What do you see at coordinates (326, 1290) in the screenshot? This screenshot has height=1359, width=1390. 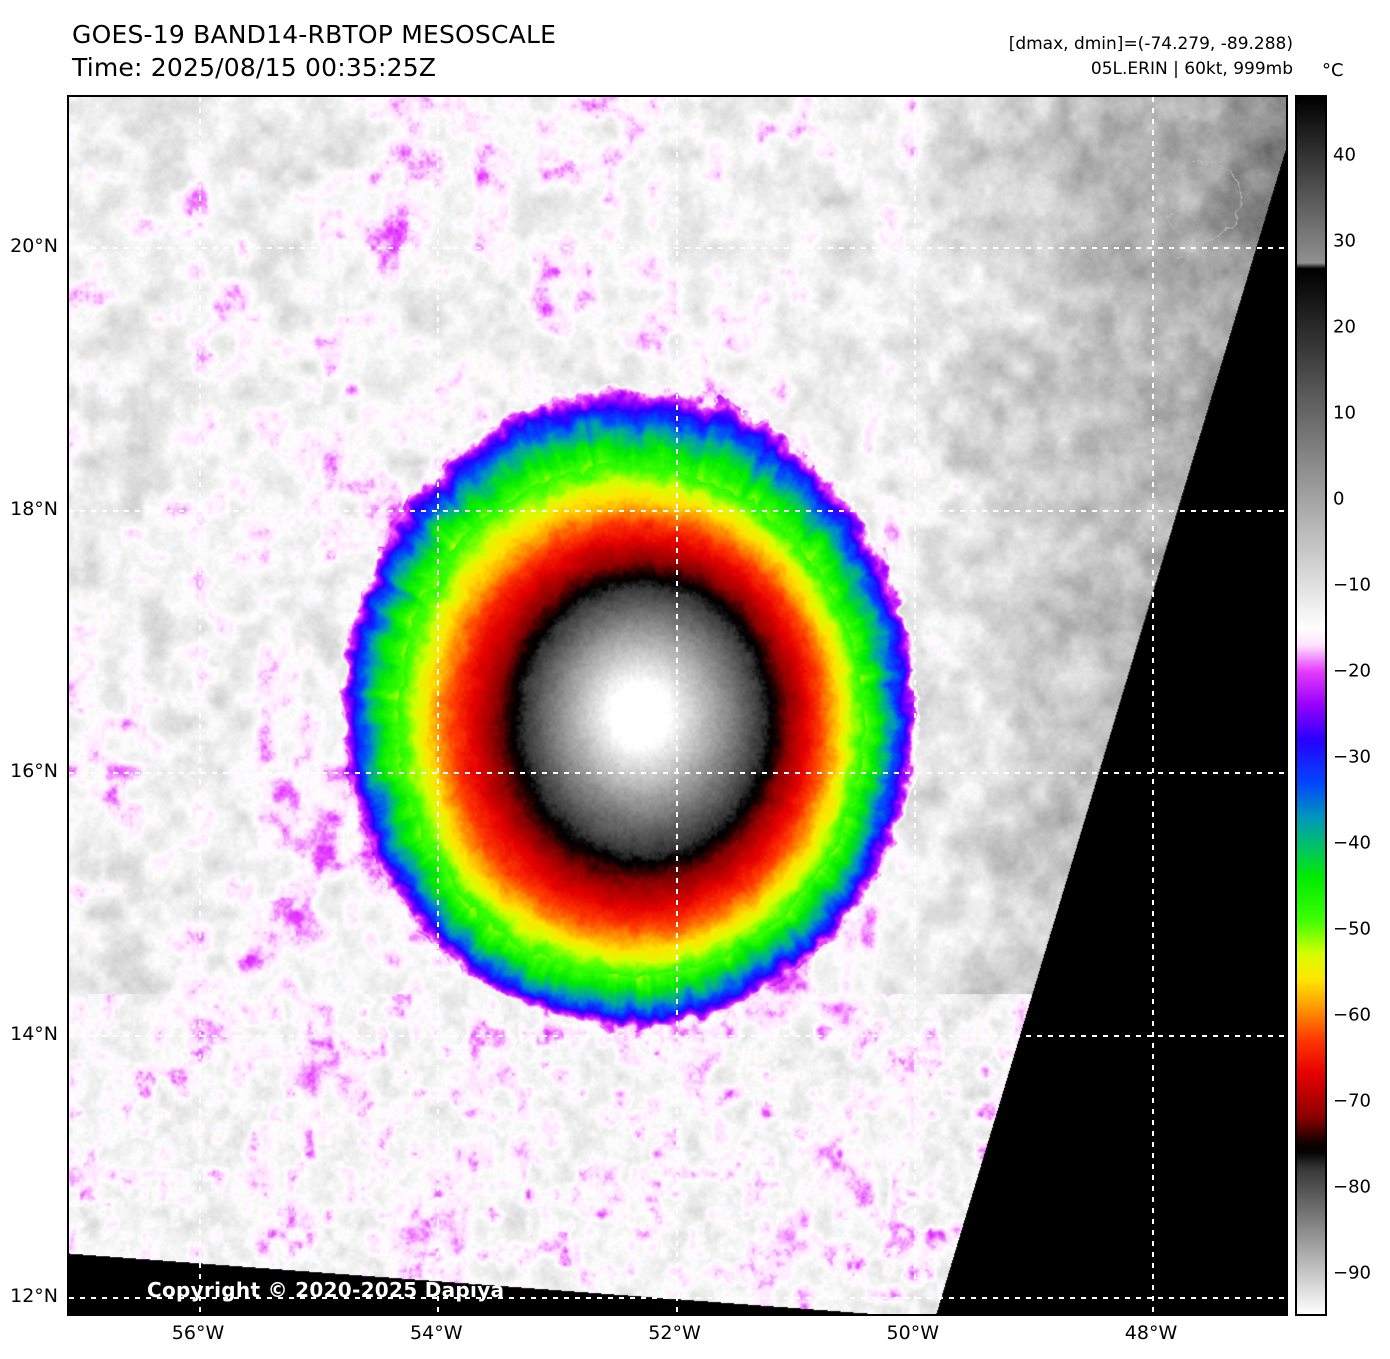 I see `copyright-label: Copyright © 2020-2025 Dapiya` at bounding box center [326, 1290].